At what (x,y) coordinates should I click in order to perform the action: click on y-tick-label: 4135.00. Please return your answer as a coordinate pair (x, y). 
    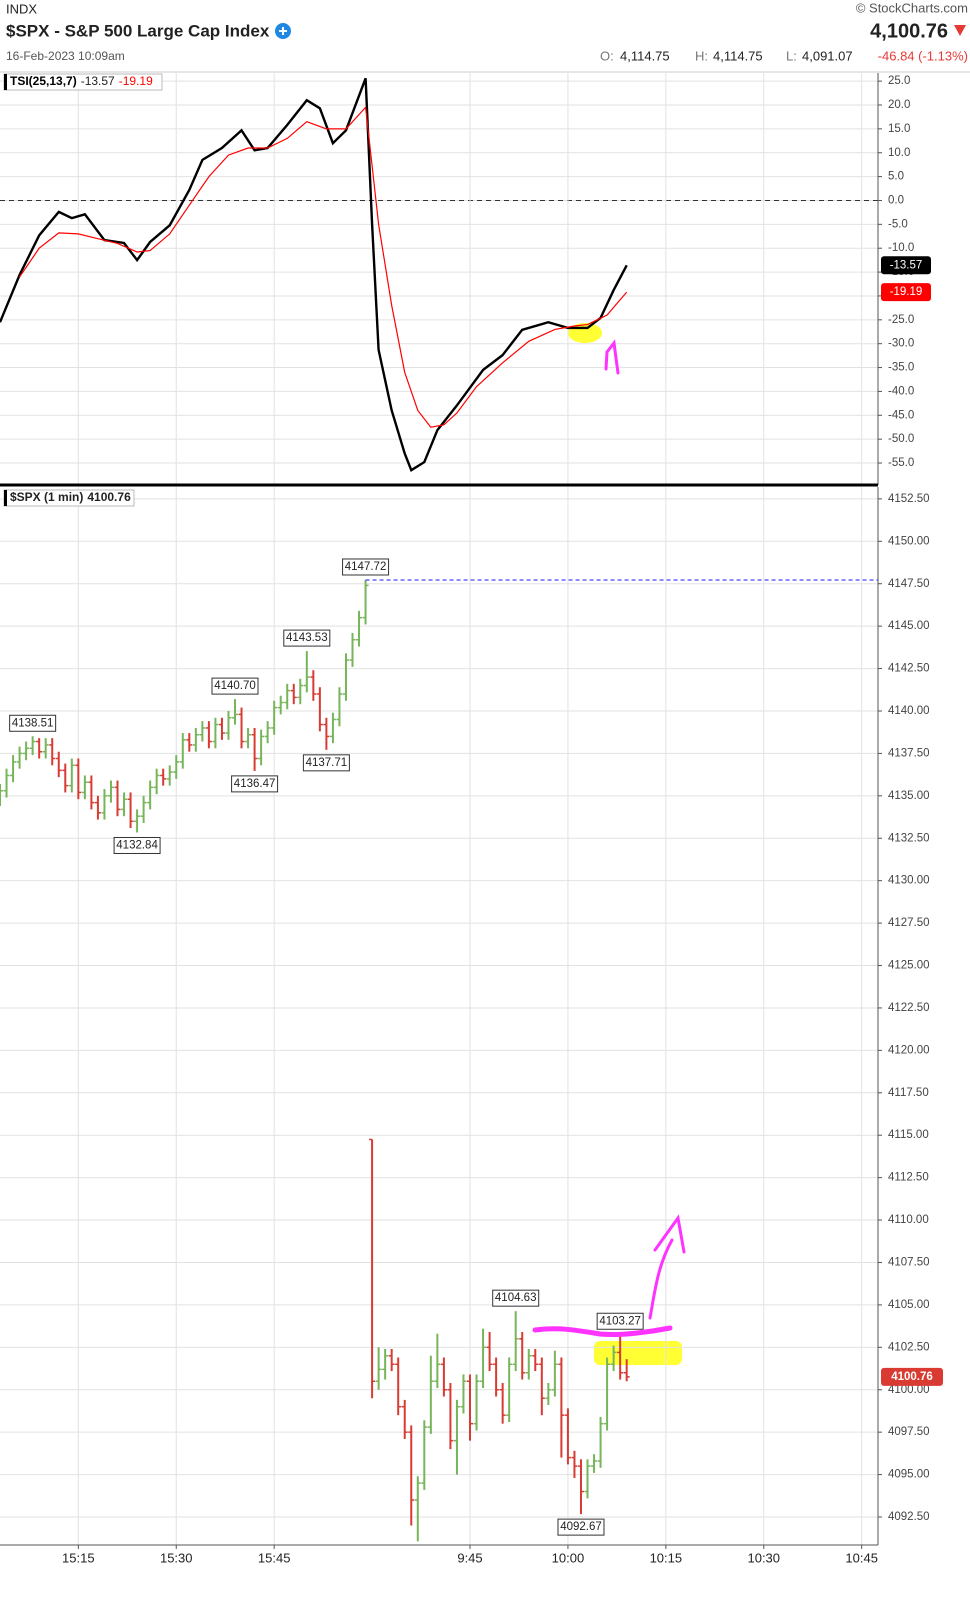
    Looking at the image, I should click on (909, 796).